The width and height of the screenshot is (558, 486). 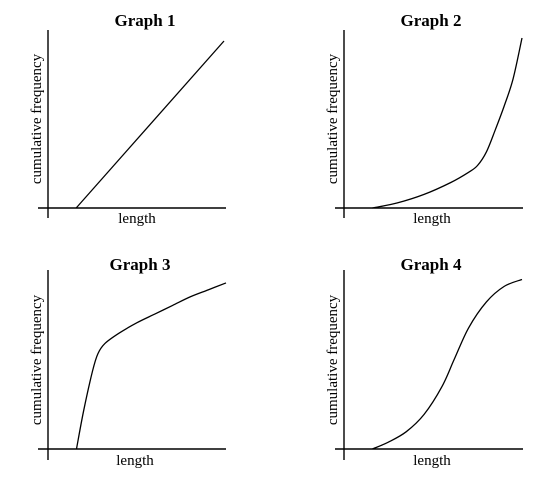 What do you see at coordinates (431, 20) in the screenshot?
I see `chart-title: Graph 2` at bounding box center [431, 20].